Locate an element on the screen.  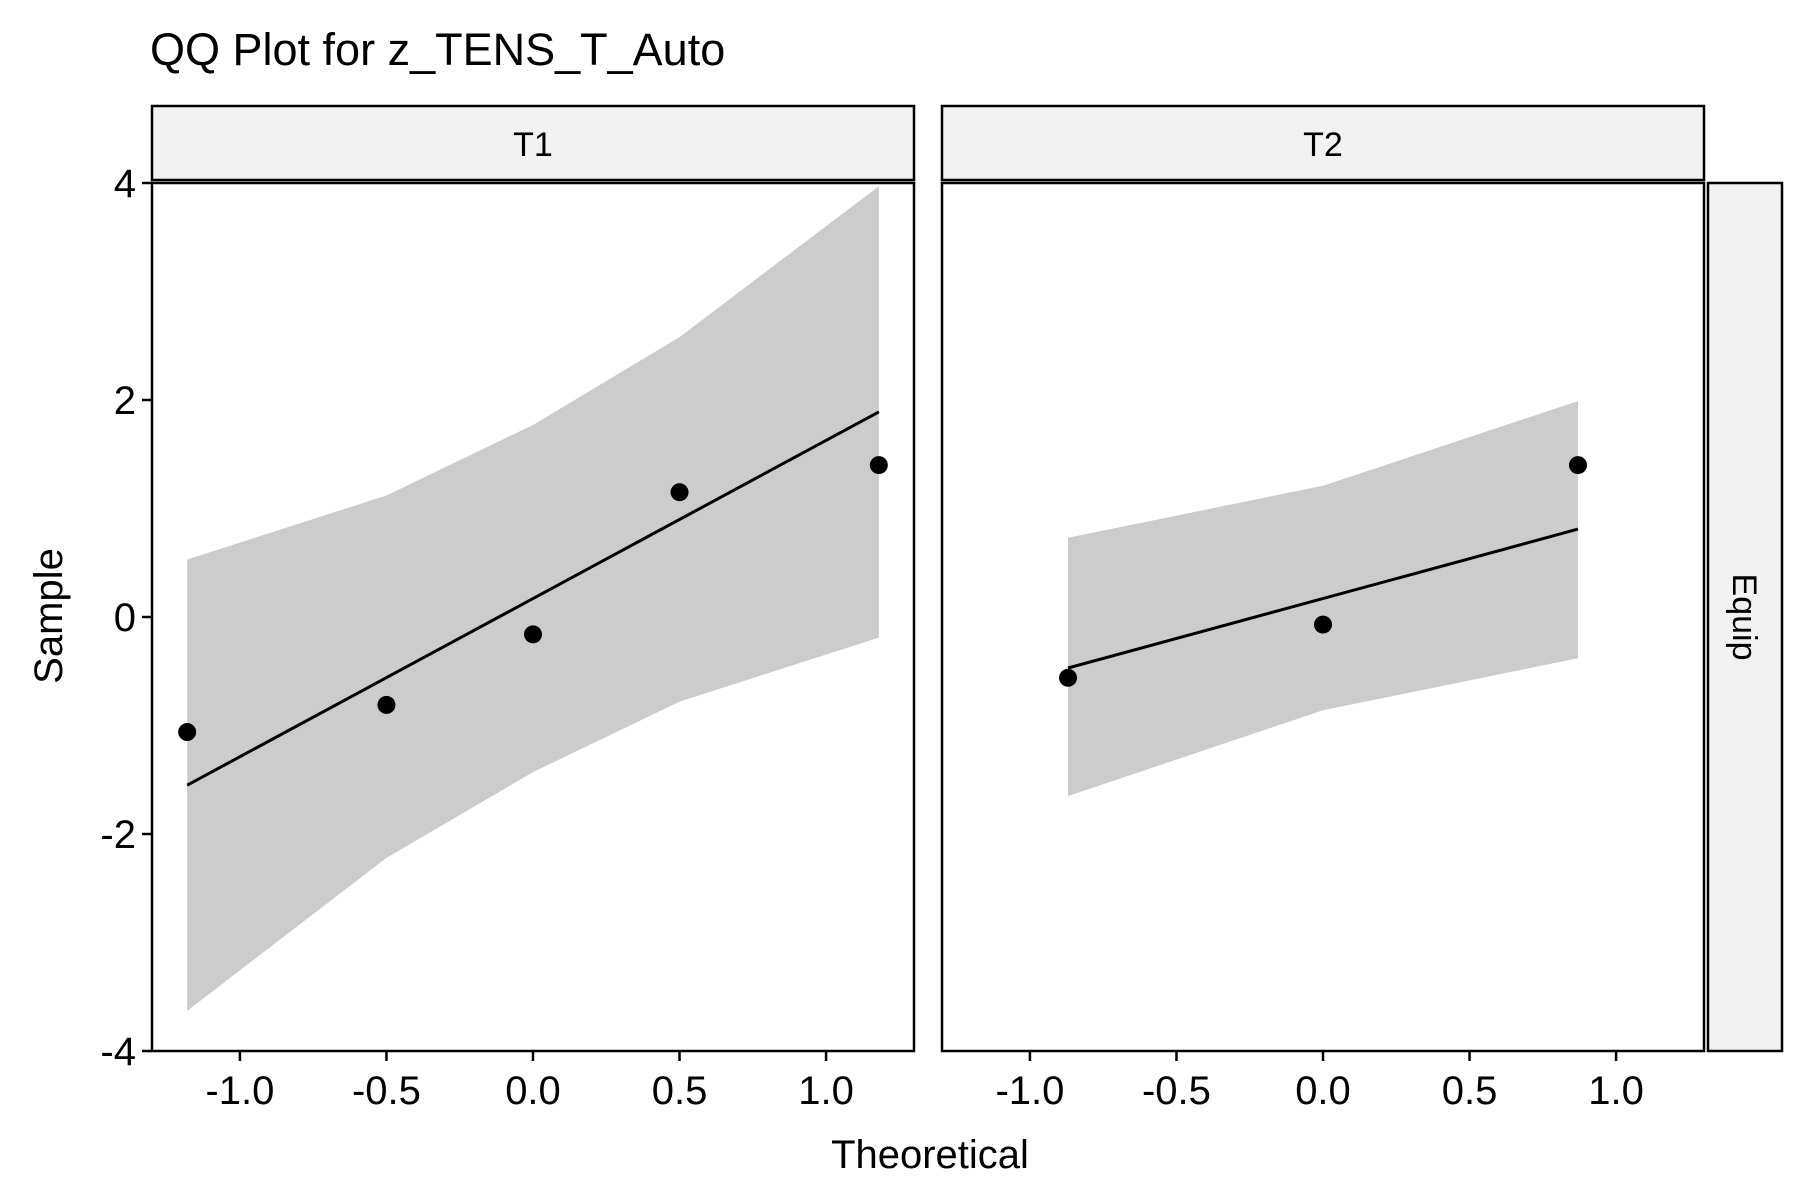
row-strip-label: Equip is located at coordinates (1744, 617).